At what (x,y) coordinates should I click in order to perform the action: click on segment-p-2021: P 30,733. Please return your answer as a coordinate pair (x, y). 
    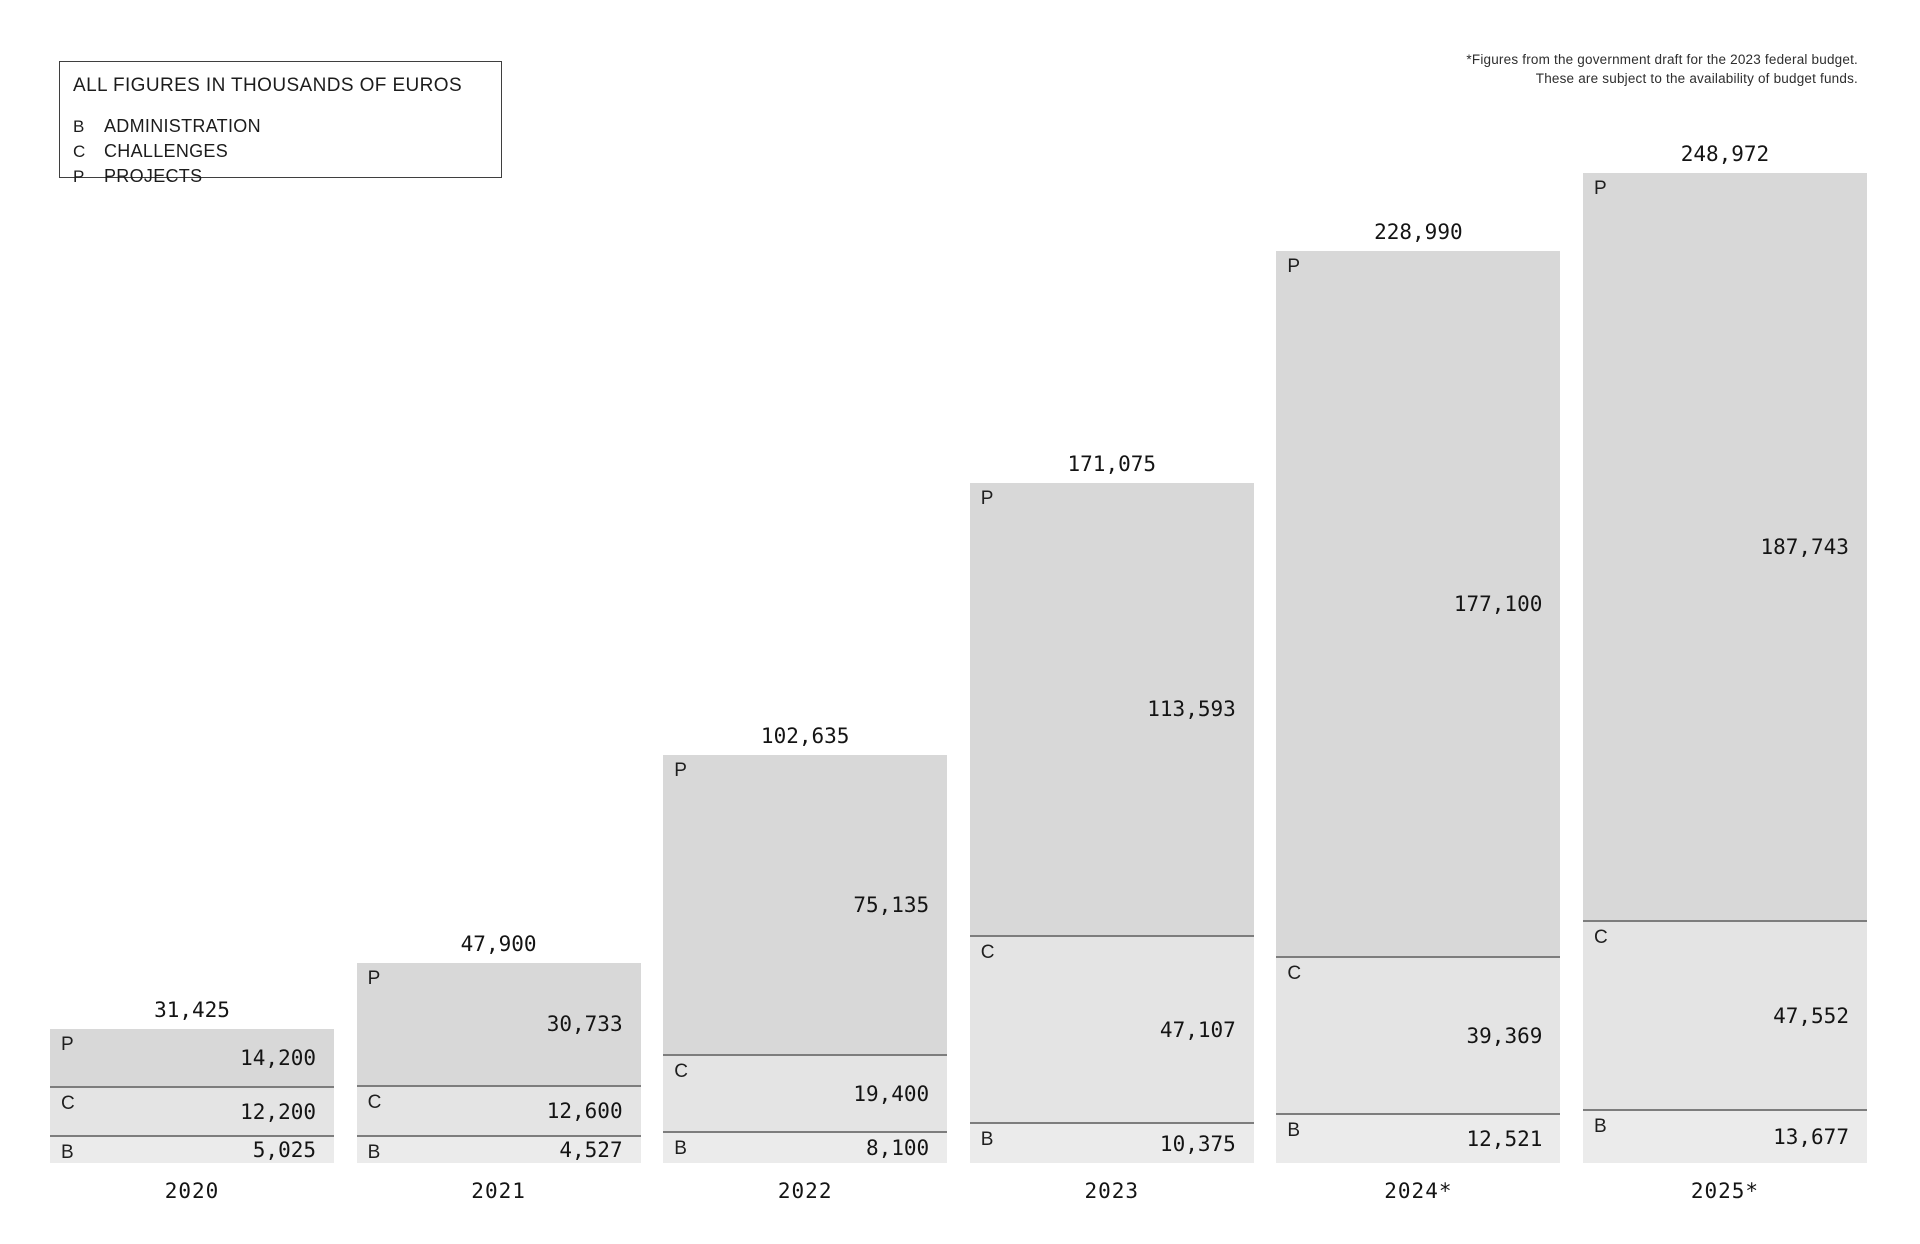
    Looking at the image, I should click on (498, 1024).